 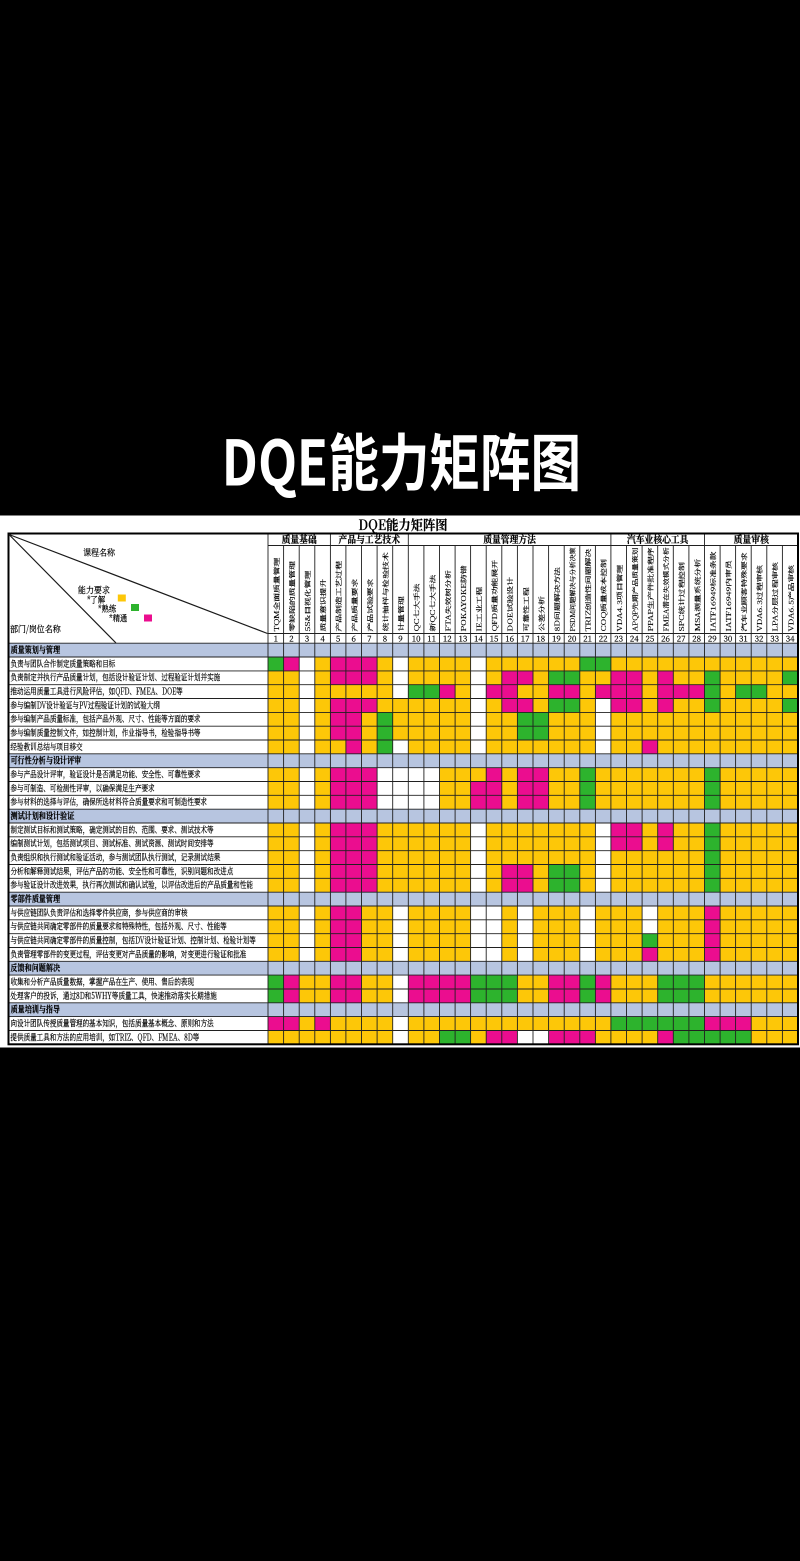 What do you see at coordinates (572, 638) in the screenshot?
I see `svg-text: 20` at bounding box center [572, 638].